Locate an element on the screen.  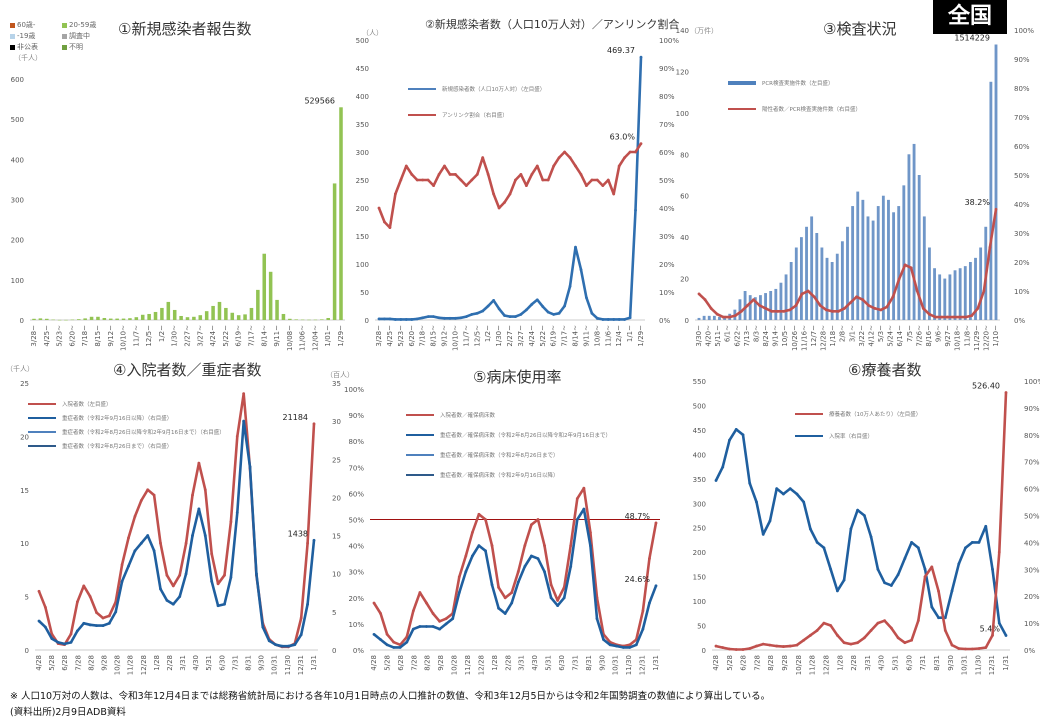
x-tick-label: 6/30 is located at coordinates (909, 663).